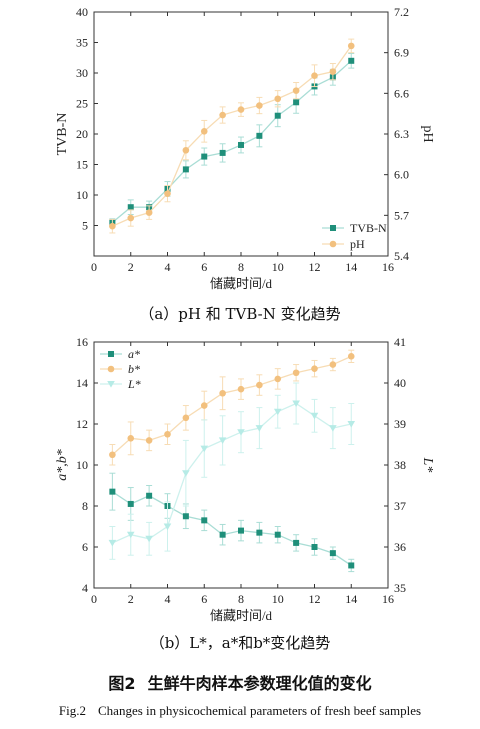 The width and height of the screenshot is (480, 729). I want to click on series-line-TVB-N, so click(231, 141).